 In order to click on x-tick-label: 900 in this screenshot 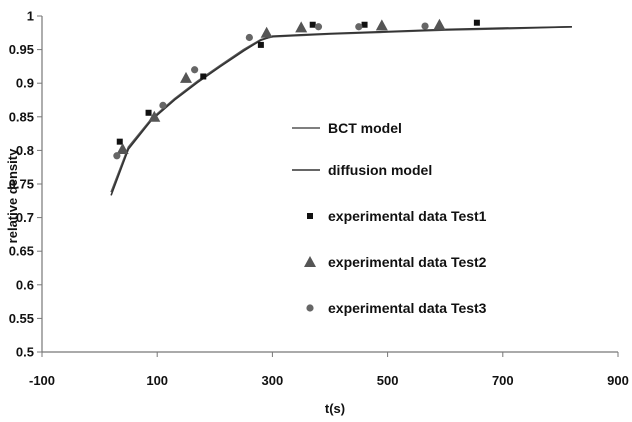, I will do `click(618, 380)`.